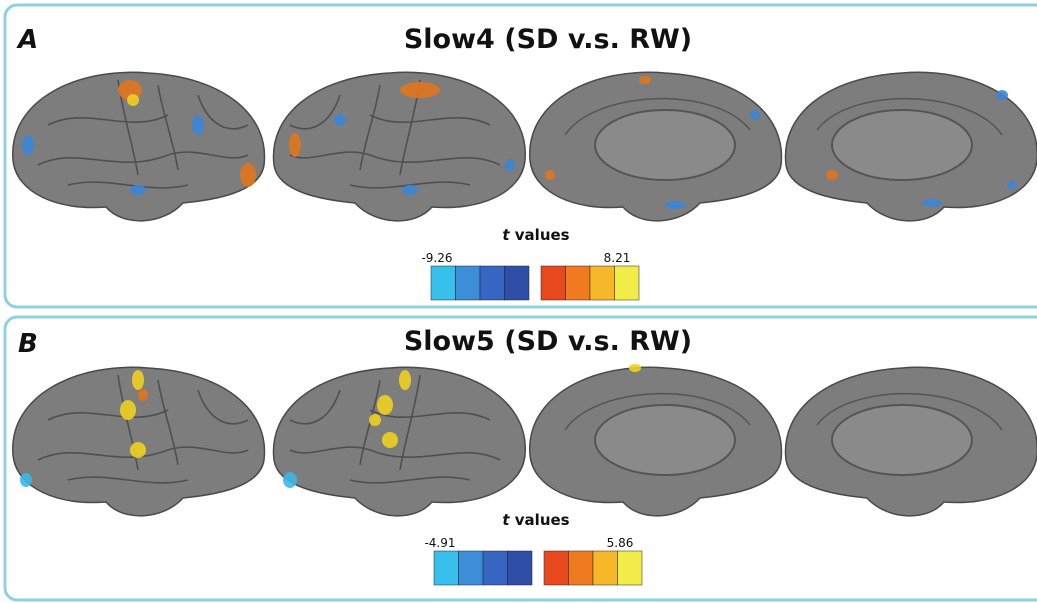 This screenshot has width=1037, height=603. I want to click on panel-title: Slow4 (SD v.s. RW), so click(548, 39).